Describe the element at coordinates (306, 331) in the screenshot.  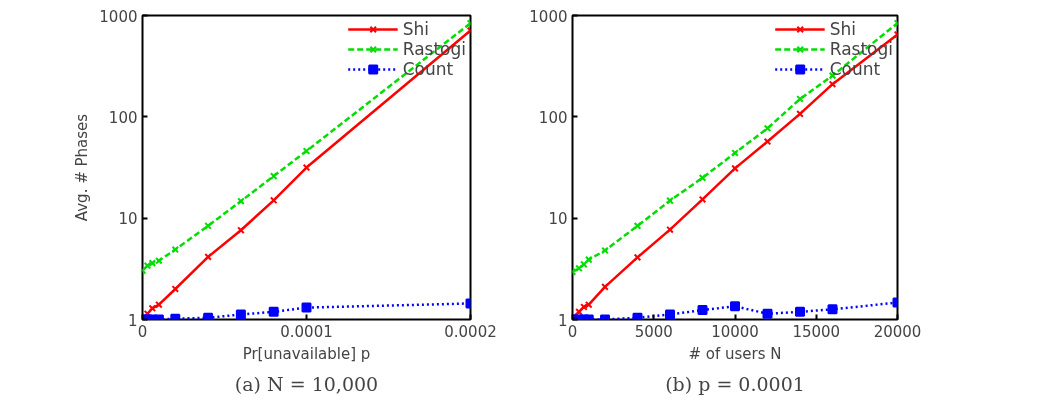
I see `x-tick-label: 0.0001` at that location.